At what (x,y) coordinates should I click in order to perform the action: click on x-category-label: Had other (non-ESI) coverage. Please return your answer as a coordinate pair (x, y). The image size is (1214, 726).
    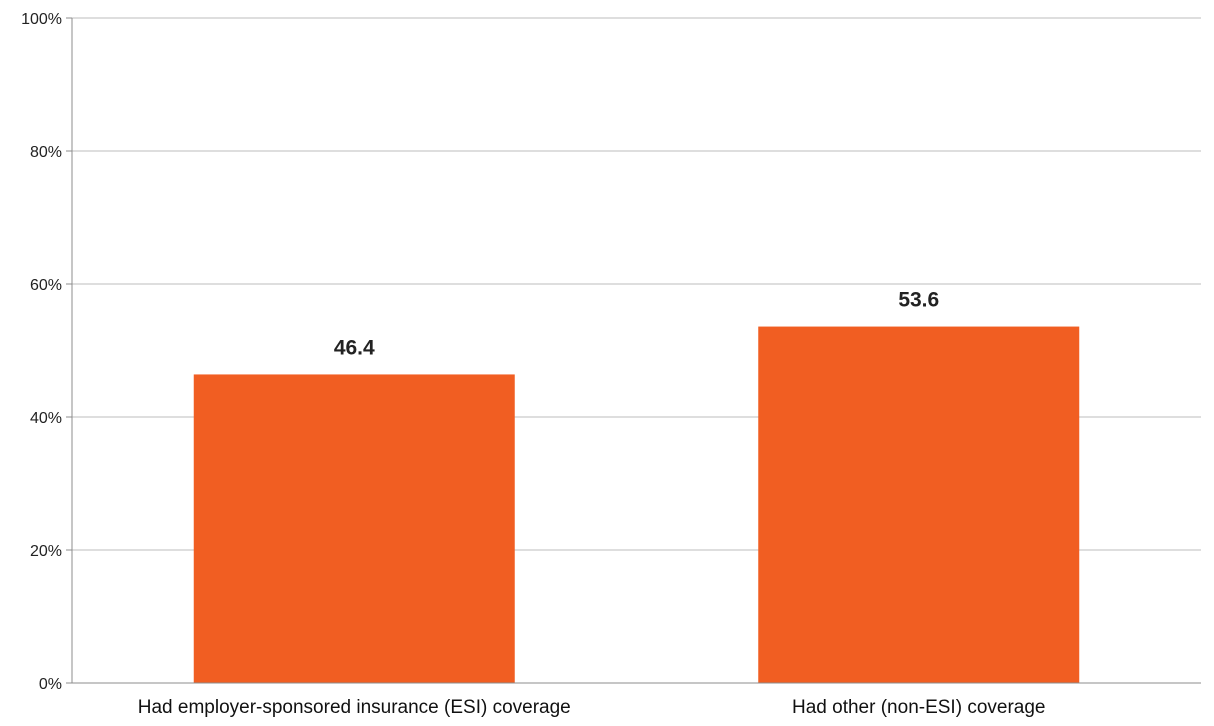
    Looking at the image, I should click on (918, 707).